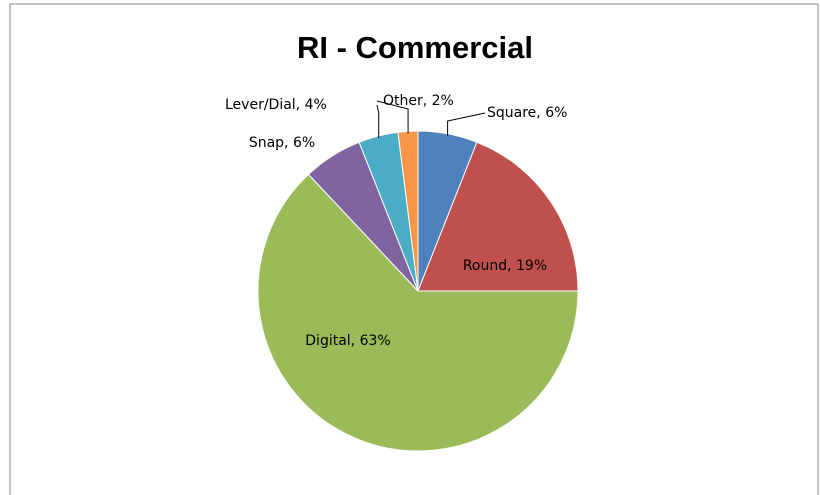 The height and width of the screenshot is (495, 820). Describe the element at coordinates (276, 105) in the screenshot. I see `data-label: Lever/Dial, 4%` at that location.